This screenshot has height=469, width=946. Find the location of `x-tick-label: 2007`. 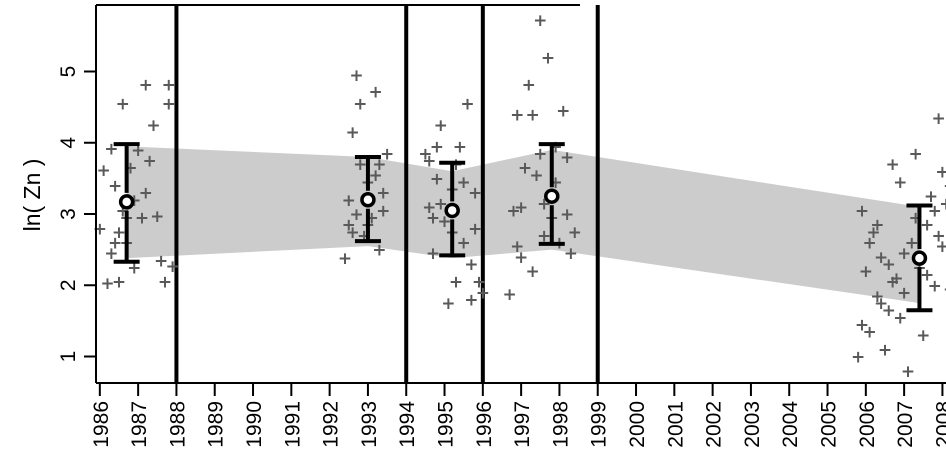

x-tick-label: 2007 is located at coordinates (905, 424).